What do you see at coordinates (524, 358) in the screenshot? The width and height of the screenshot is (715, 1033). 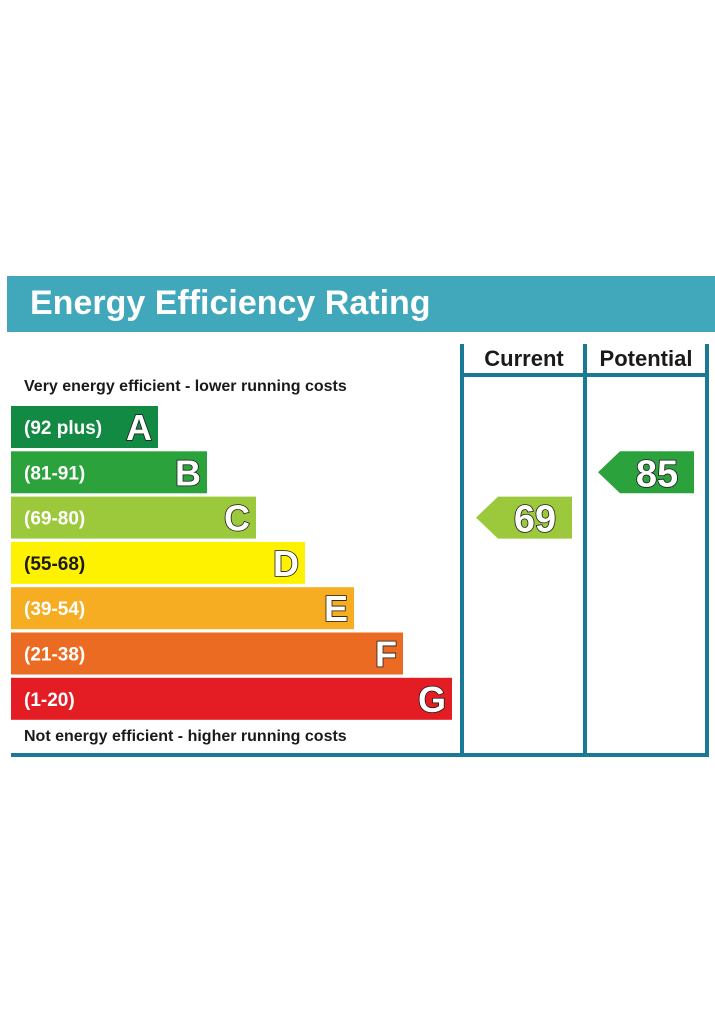 I see `column-header-current: Current` at bounding box center [524, 358].